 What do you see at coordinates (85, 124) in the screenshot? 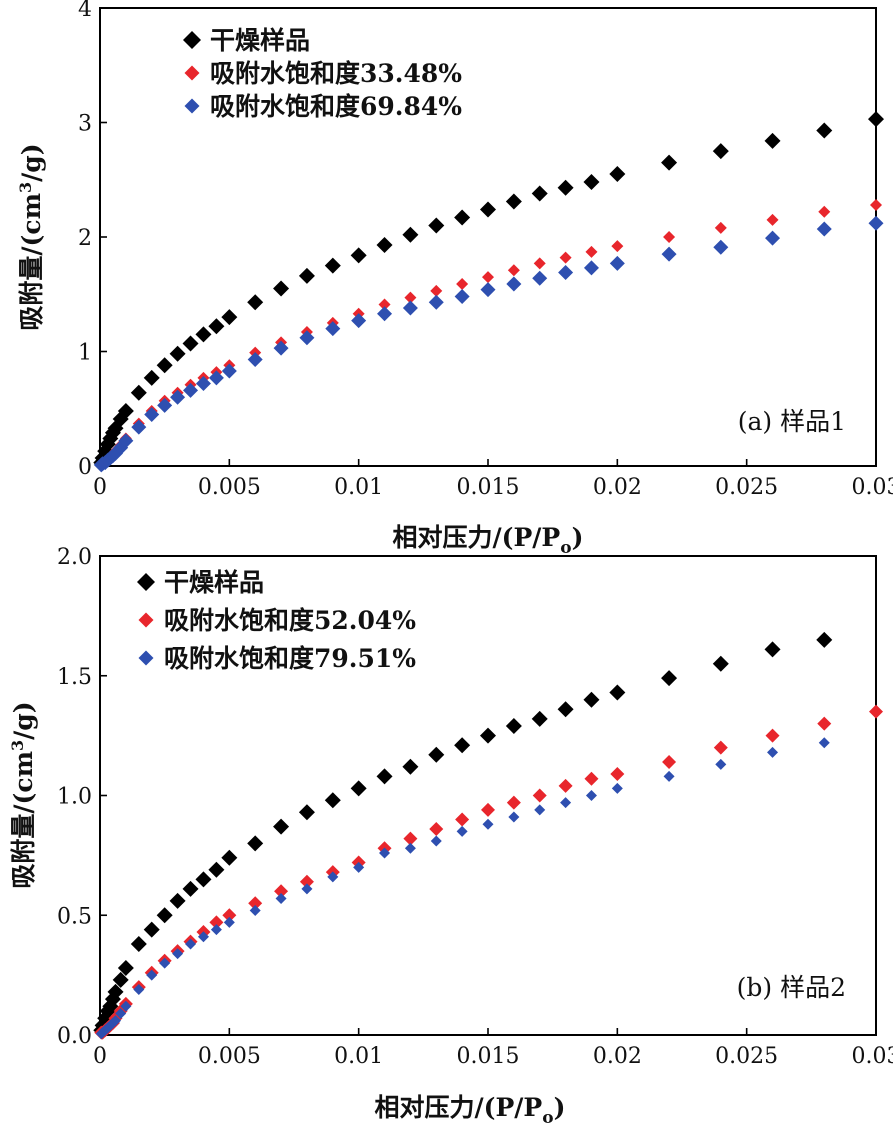
I see `y-tick-label: 3` at bounding box center [85, 124].